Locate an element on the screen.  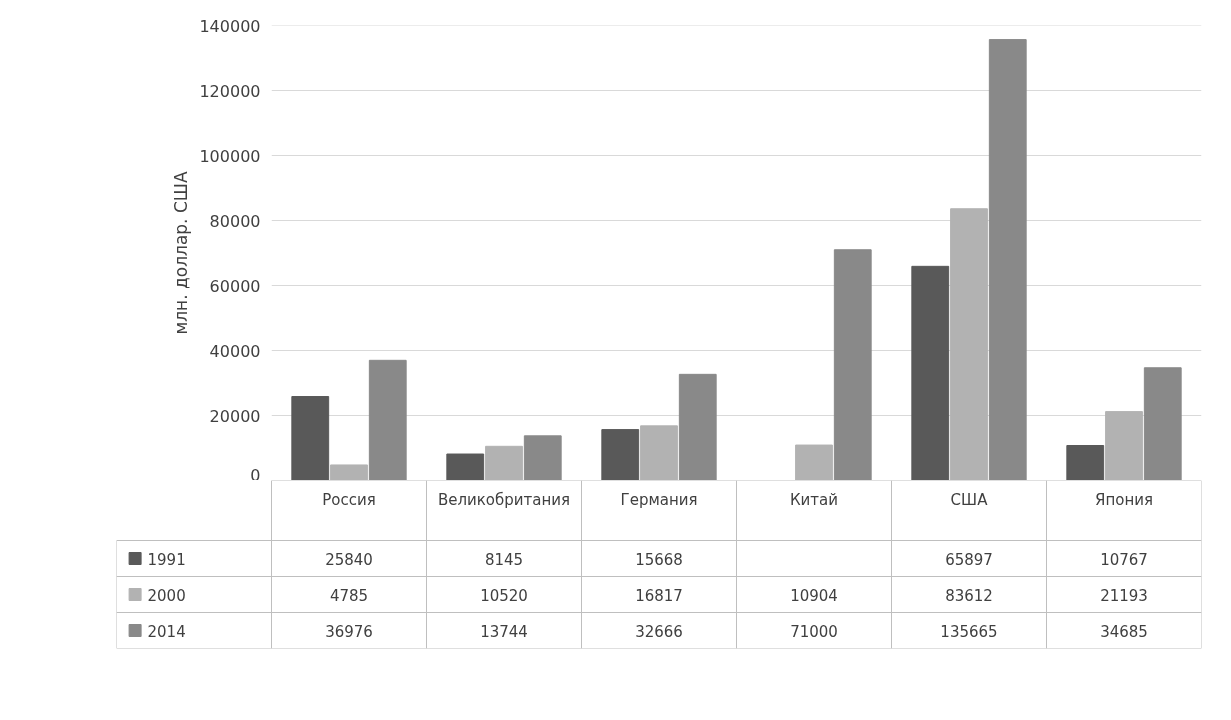
legend-label: 1991 is located at coordinates (166, 559).